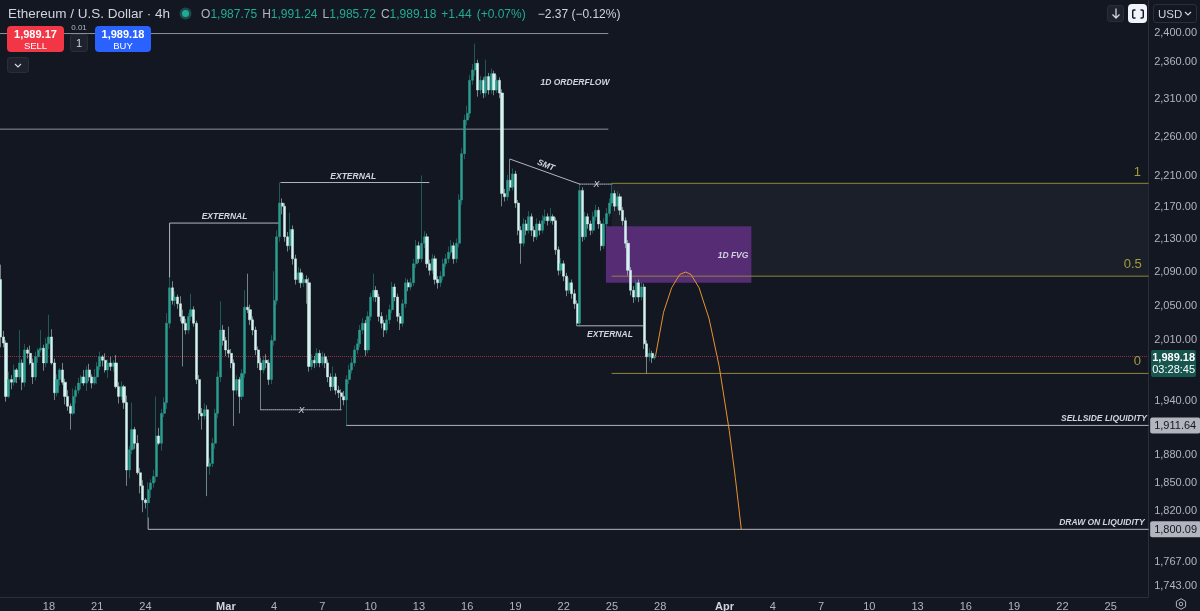  What do you see at coordinates (1176, 561) in the screenshot?
I see `y-tick-label: 1,767.00` at bounding box center [1176, 561].